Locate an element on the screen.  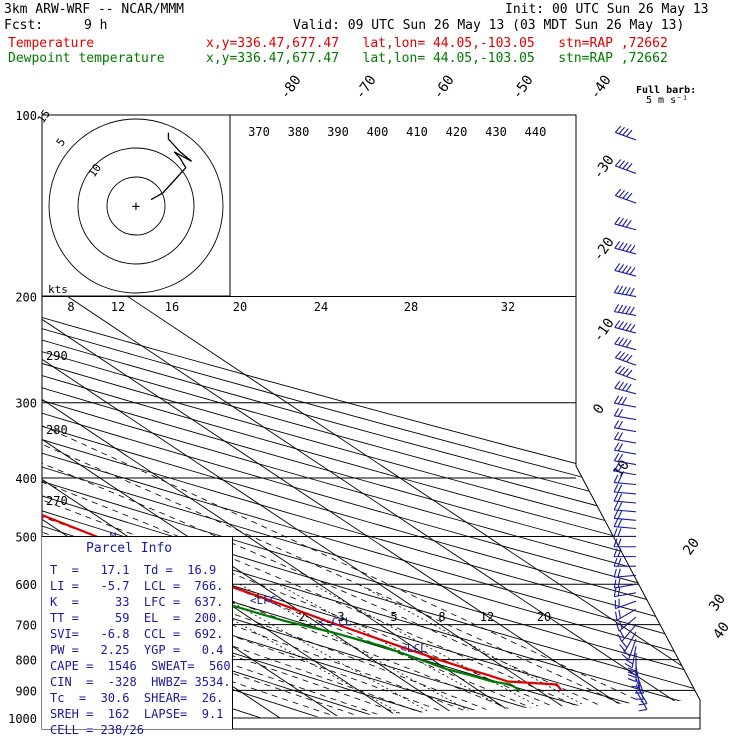
pressure-tick-label: 900 is located at coordinates (26, 691).